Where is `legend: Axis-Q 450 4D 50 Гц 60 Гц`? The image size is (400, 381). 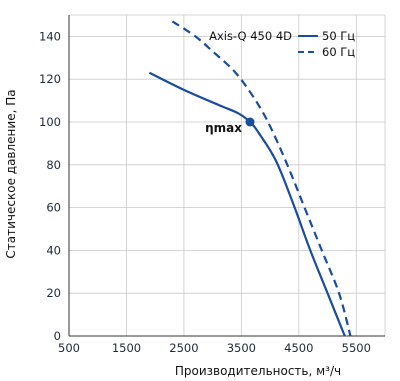
legend: Axis-Q 450 4D 50 Гц 60 Гц is located at coordinates (282, 44).